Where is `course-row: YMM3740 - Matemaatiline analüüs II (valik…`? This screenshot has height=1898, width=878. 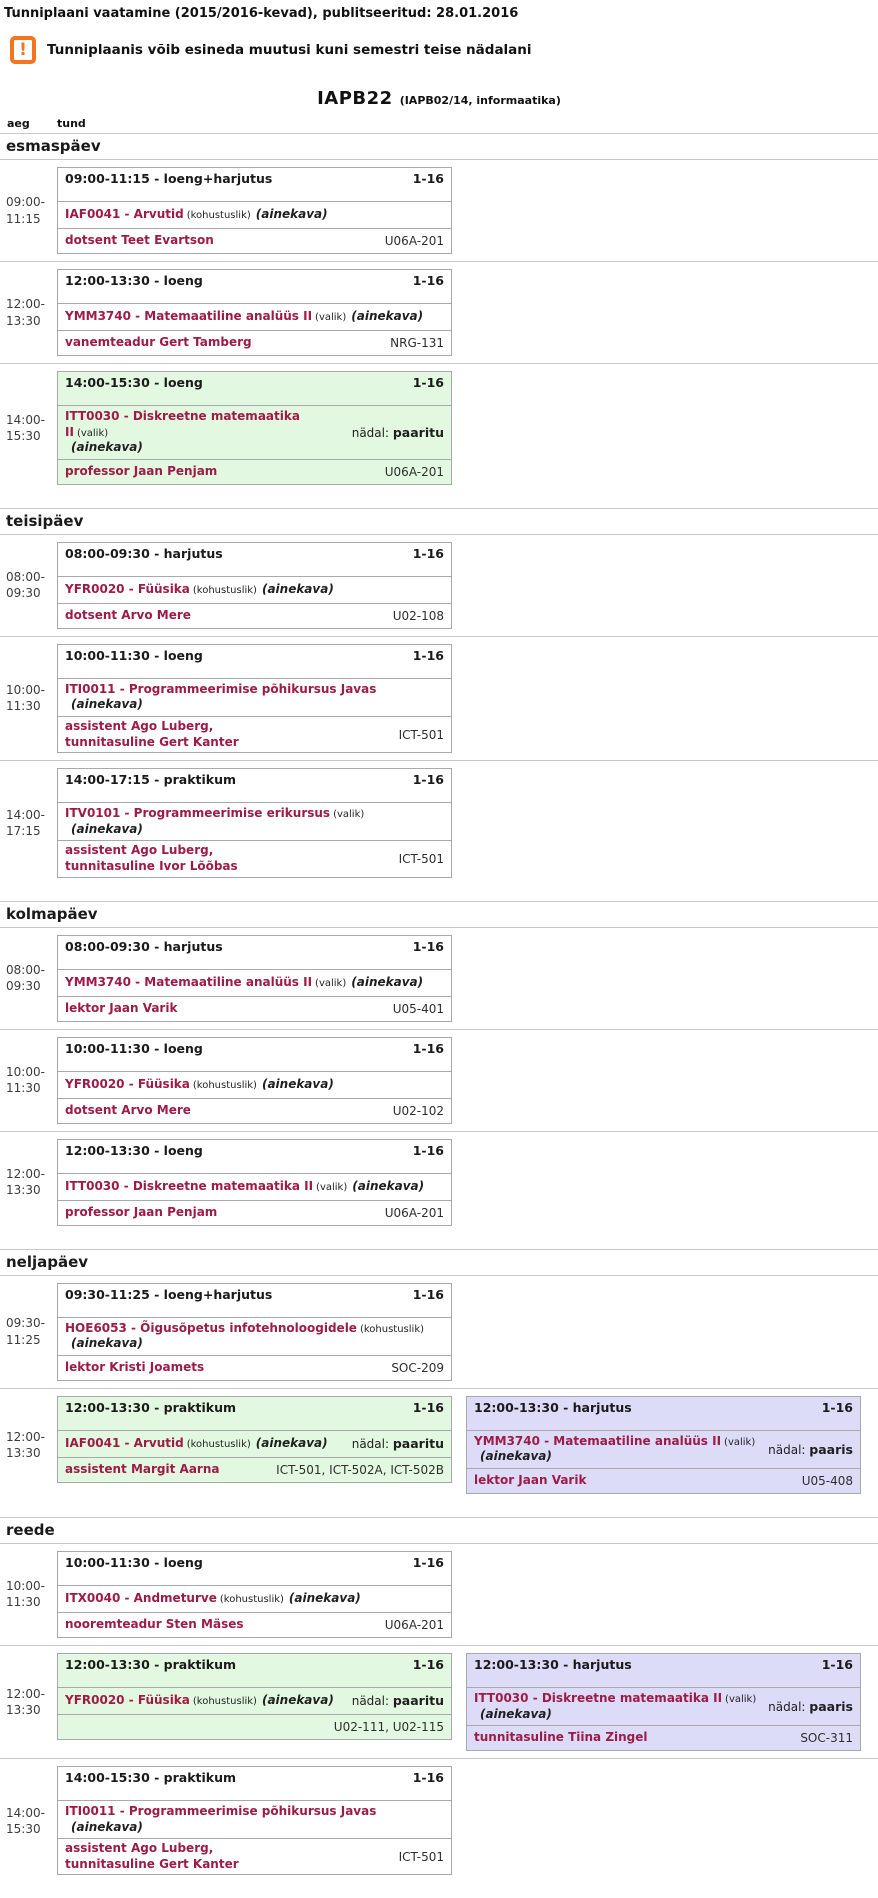
course-row: YMM3740 - Matemaatiline analüüs II (valik… is located at coordinates (663, 1450).